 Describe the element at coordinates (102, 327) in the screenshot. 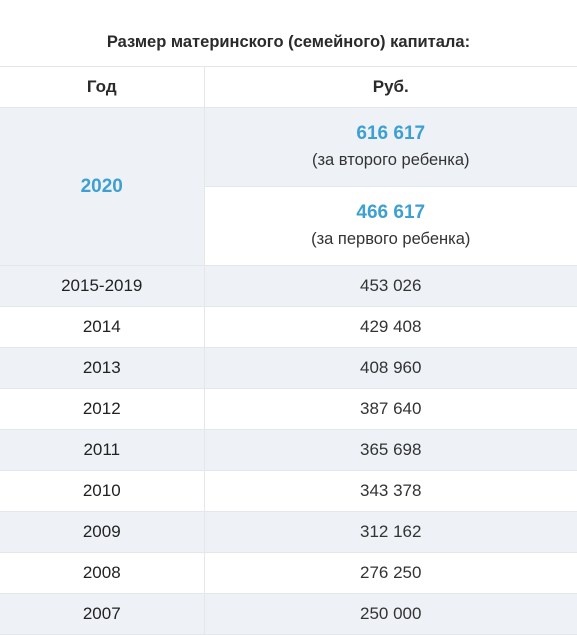

I see `year-cell: 2014` at that location.